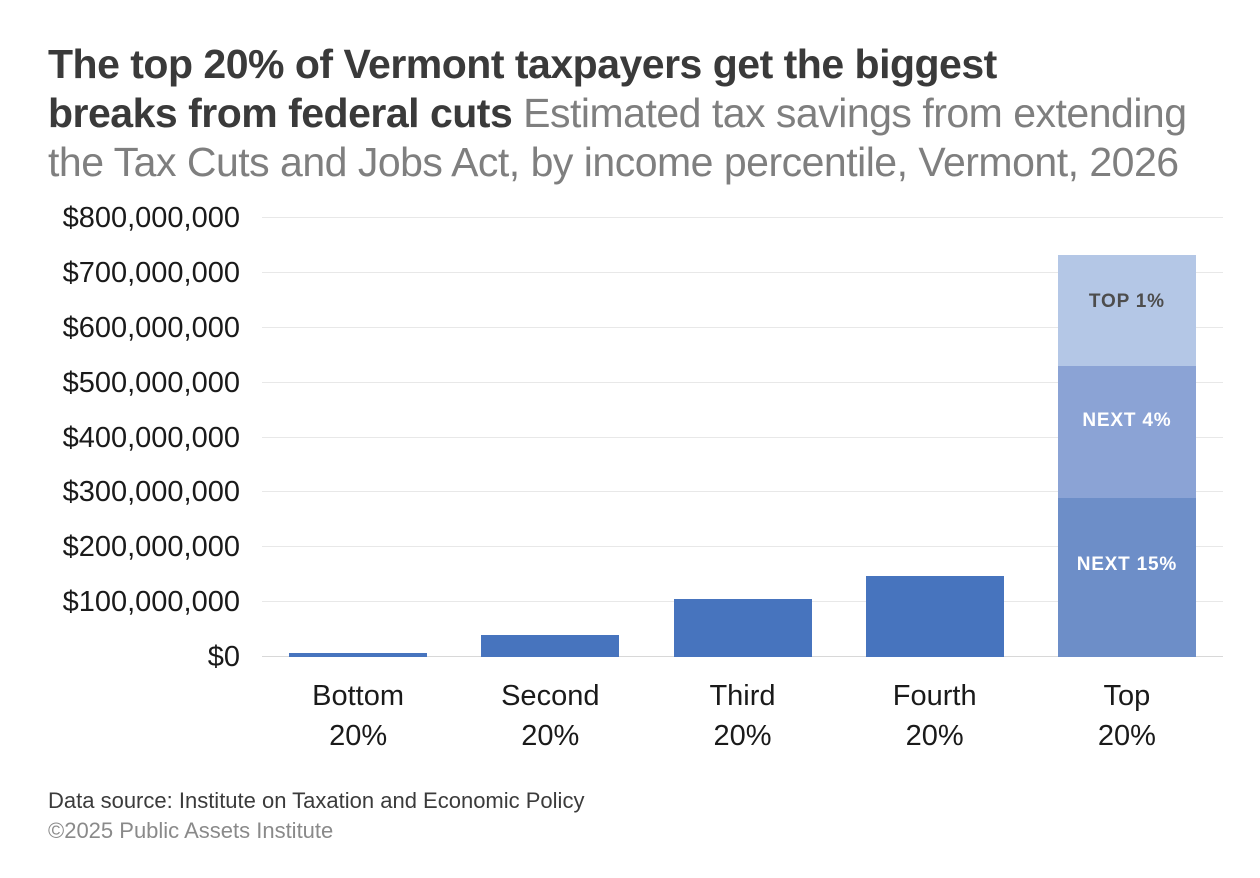 The image size is (1260, 878). I want to click on y-axis-tick-label: $0, so click(223, 657).